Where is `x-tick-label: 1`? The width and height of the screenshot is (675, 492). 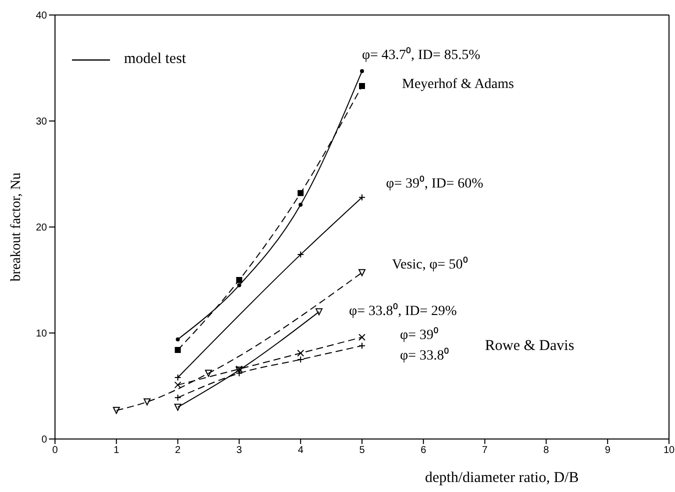
x-tick-label: 1 is located at coordinates (117, 450).